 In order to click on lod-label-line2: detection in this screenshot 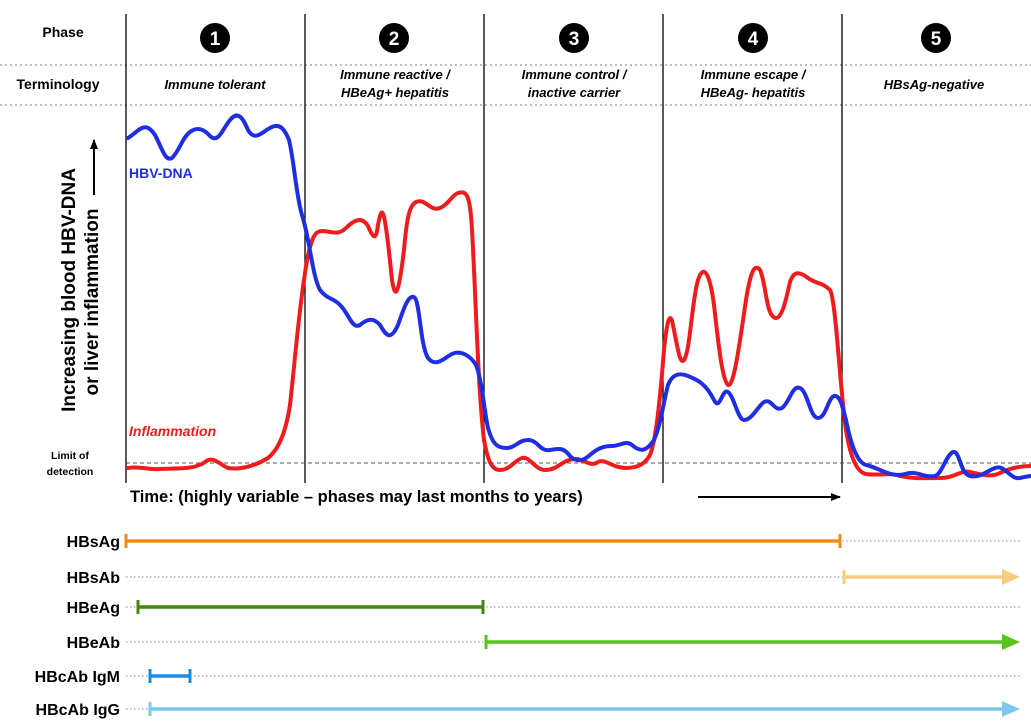, I will do `click(70, 472)`.